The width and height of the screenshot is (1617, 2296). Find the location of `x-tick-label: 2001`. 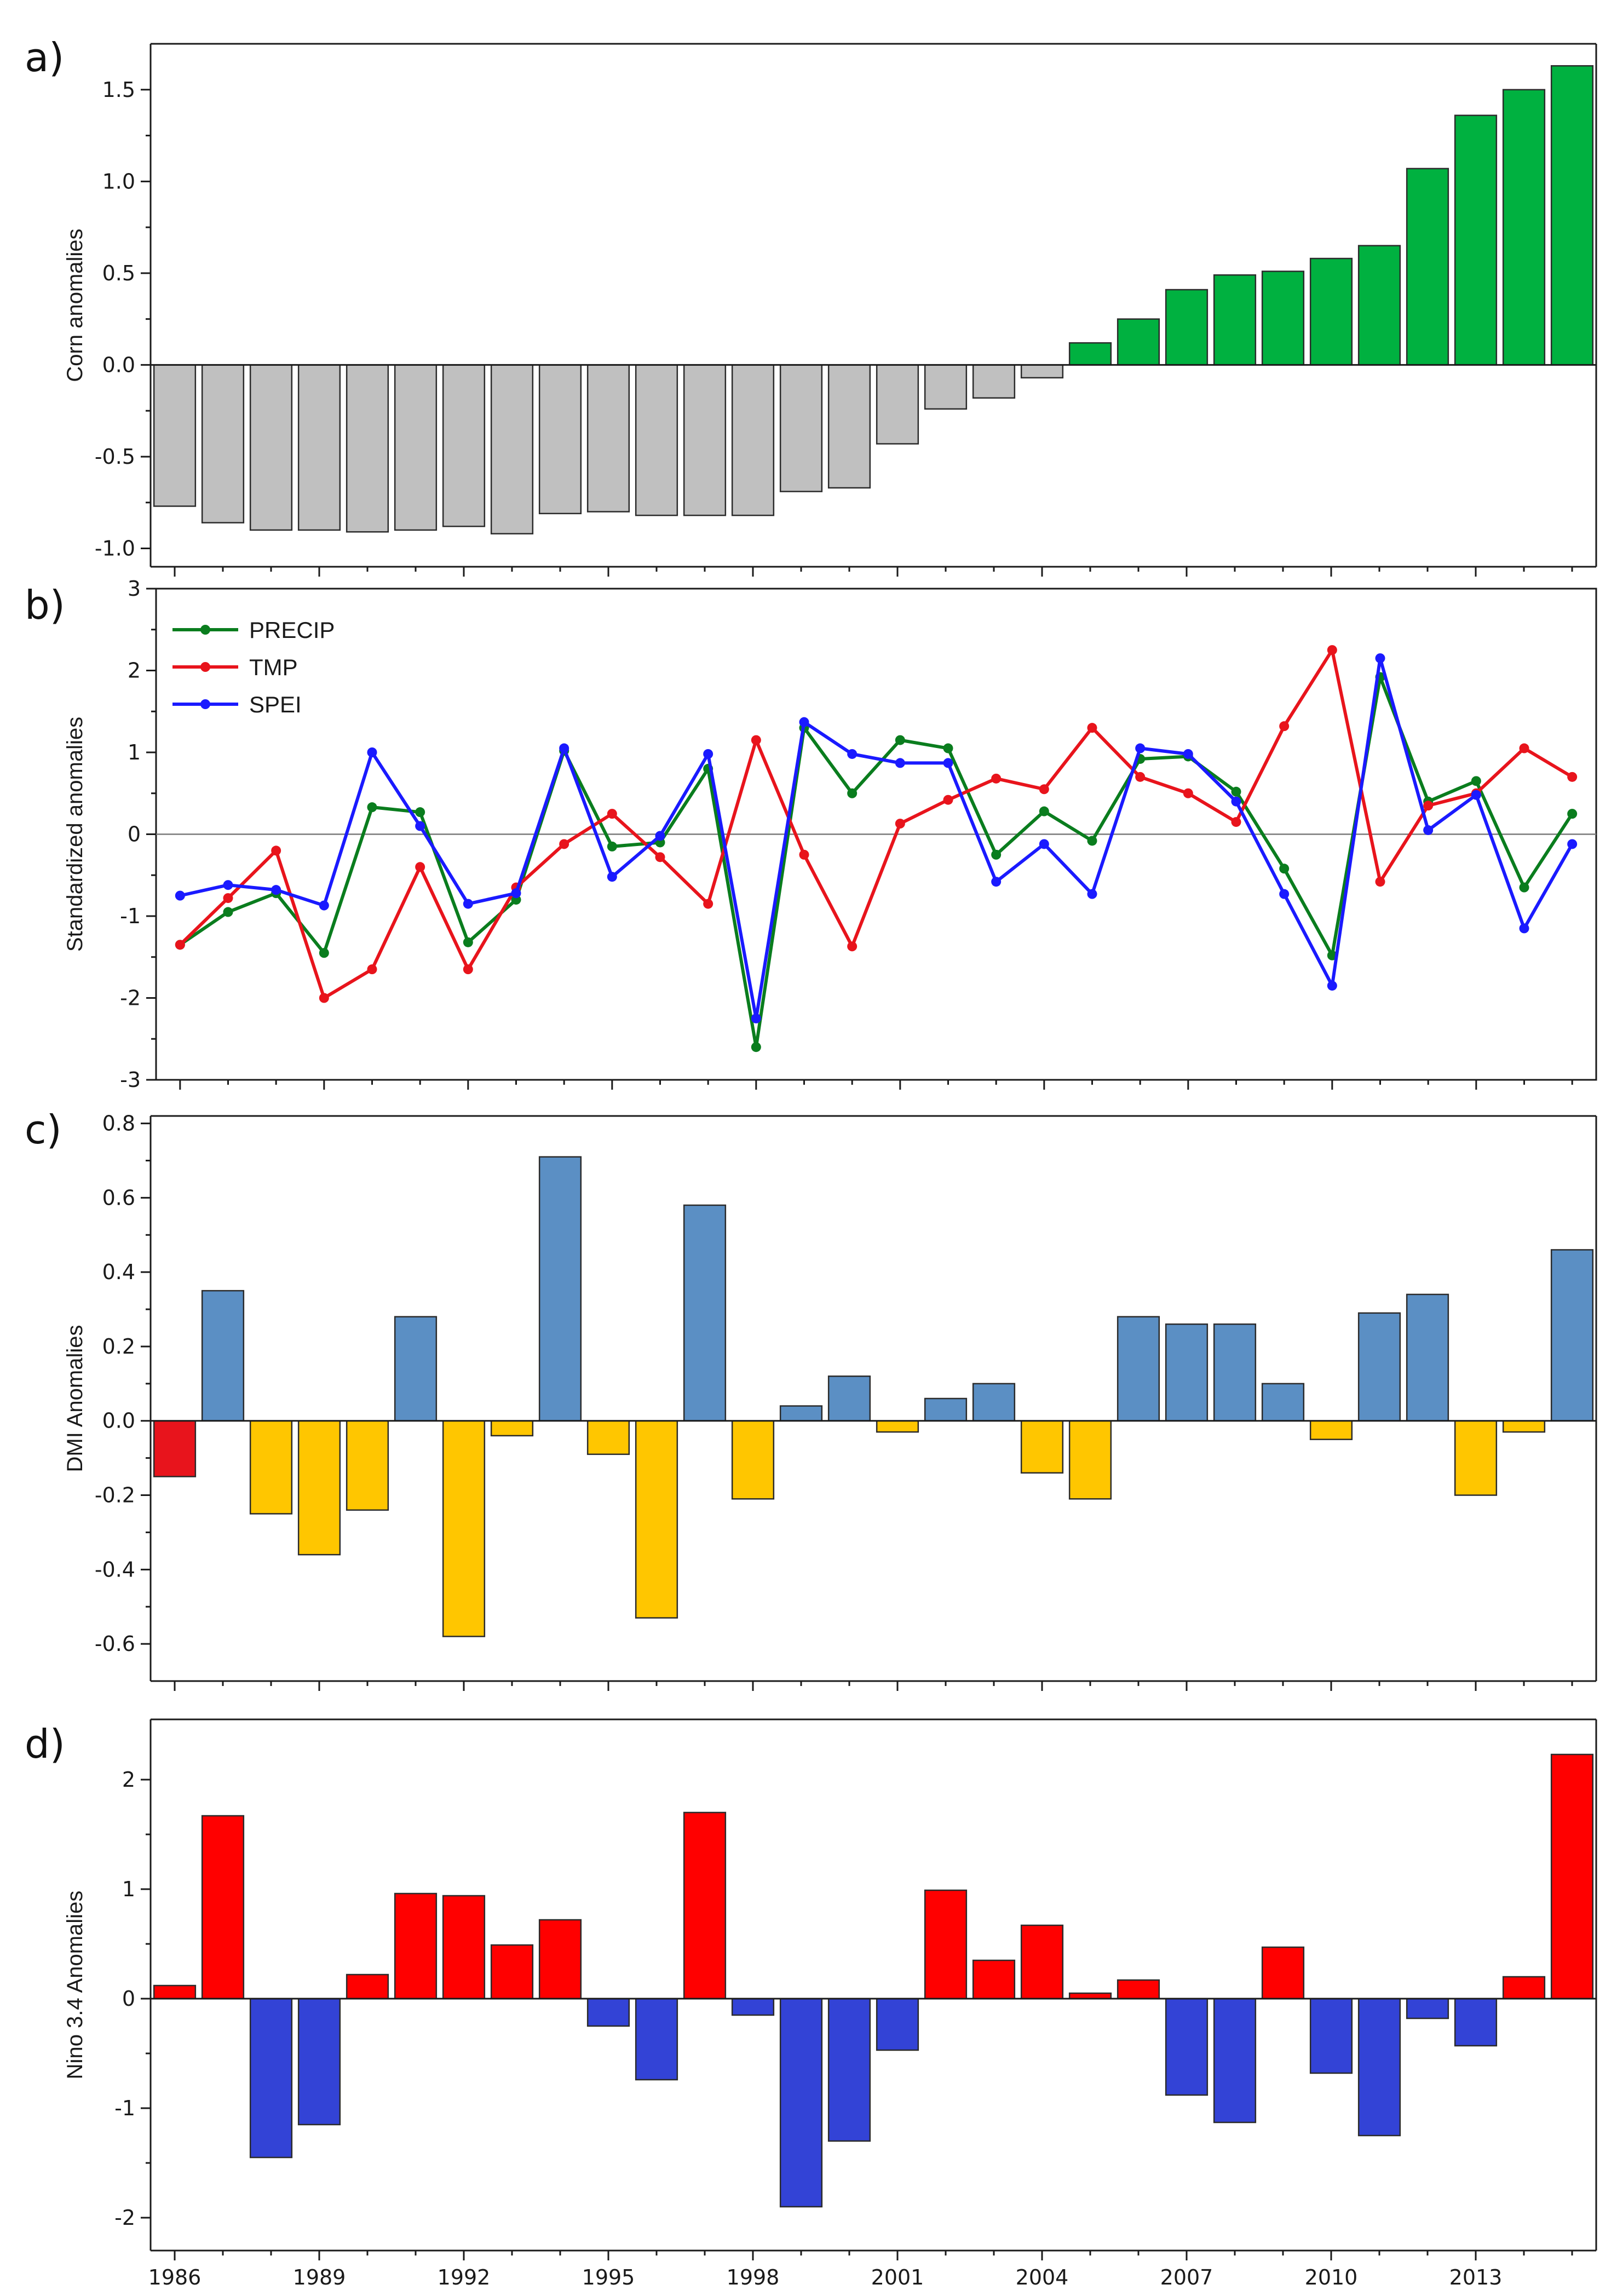

x-tick-label: 2001 is located at coordinates (898, 2277).